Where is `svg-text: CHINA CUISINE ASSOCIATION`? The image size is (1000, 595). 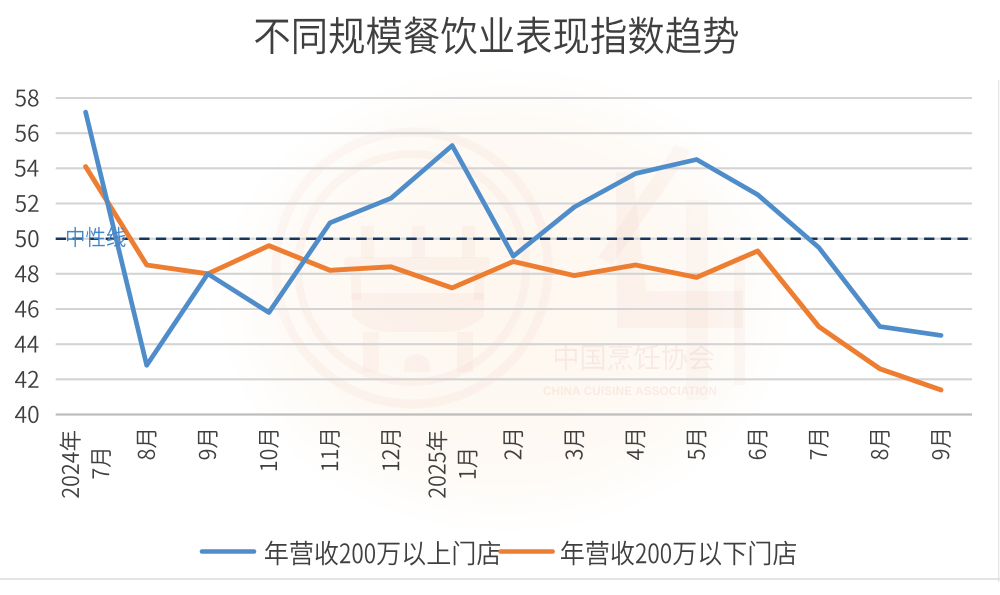 svg-text: CHINA CUISINE ASSOCIATION is located at coordinates (630, 391).